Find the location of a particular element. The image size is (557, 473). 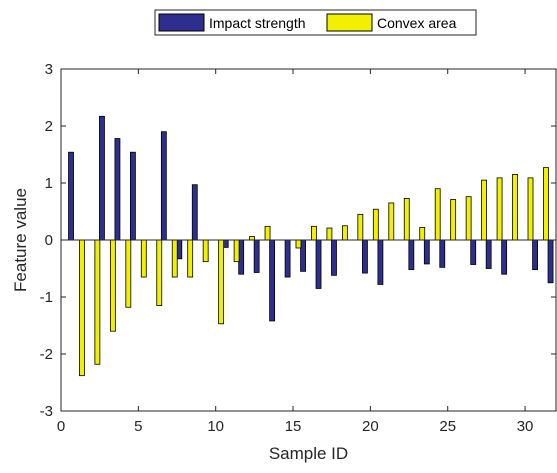

legend: Impact strength Convex area is located at coordinates (315, 22).